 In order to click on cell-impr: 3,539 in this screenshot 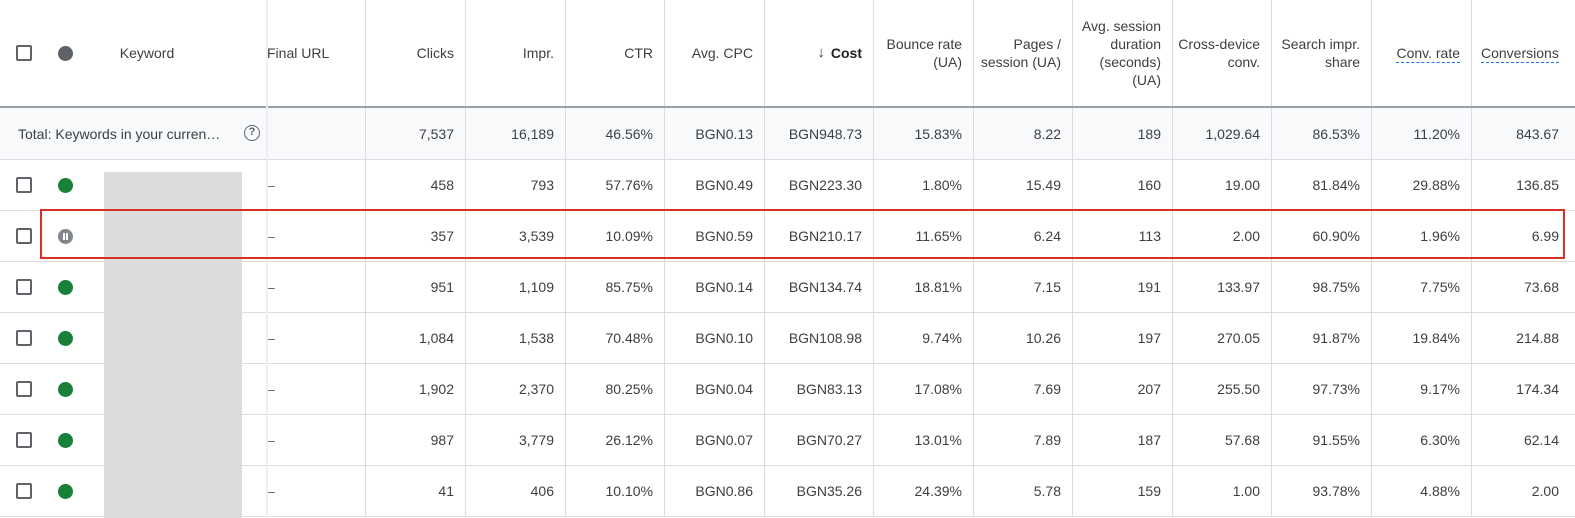, I will do `click(516, 236)`.